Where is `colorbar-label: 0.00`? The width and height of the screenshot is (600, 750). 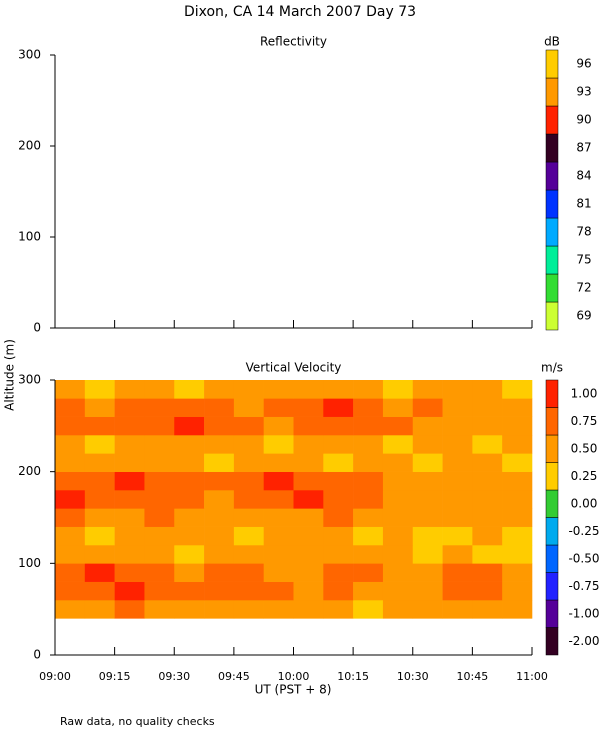 colorbar-label: 0.00 is located at coordinates (584, 503).